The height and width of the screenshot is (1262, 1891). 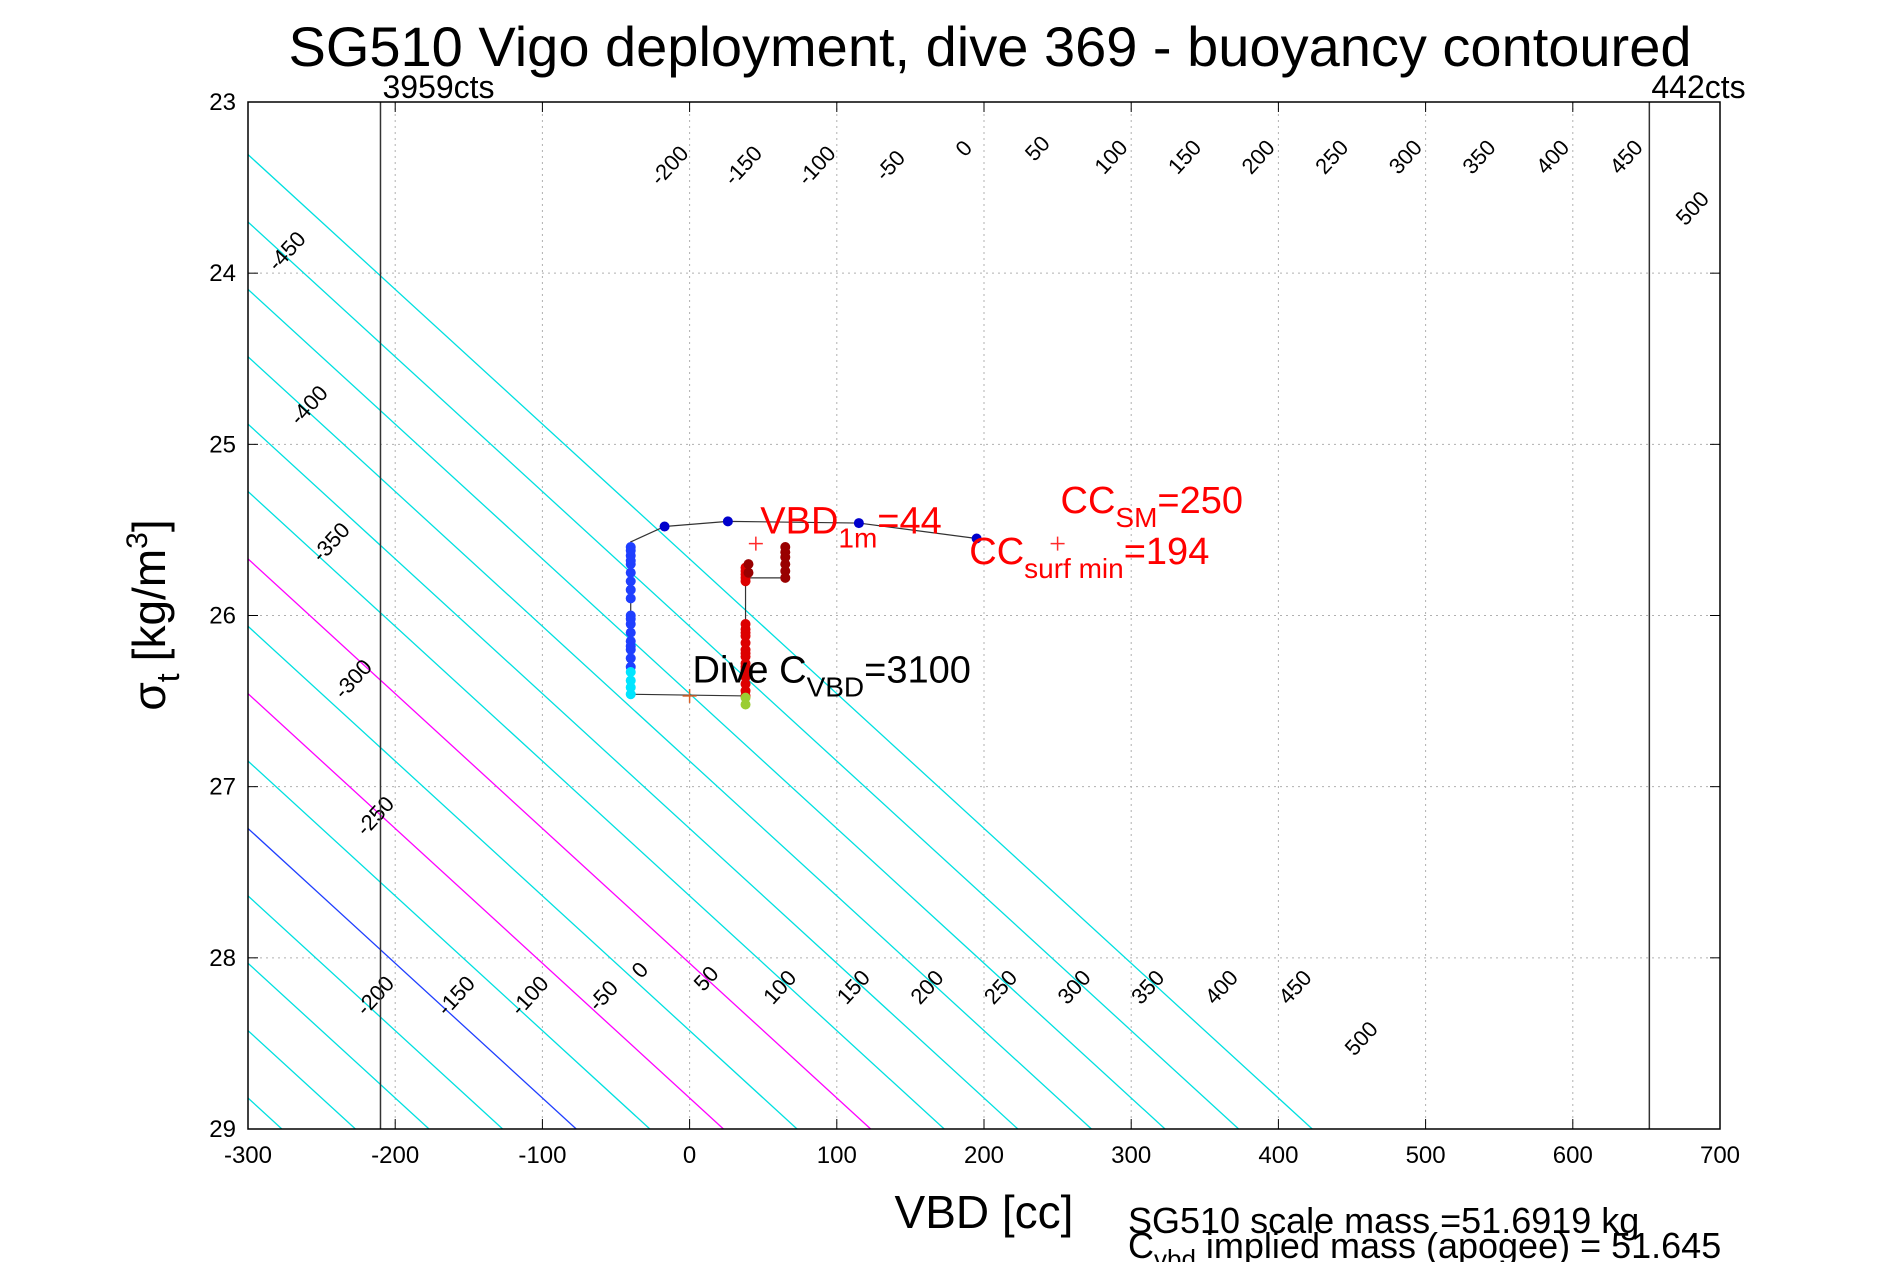 I want to click on contour-line--50, so click(x=376, y=1011).